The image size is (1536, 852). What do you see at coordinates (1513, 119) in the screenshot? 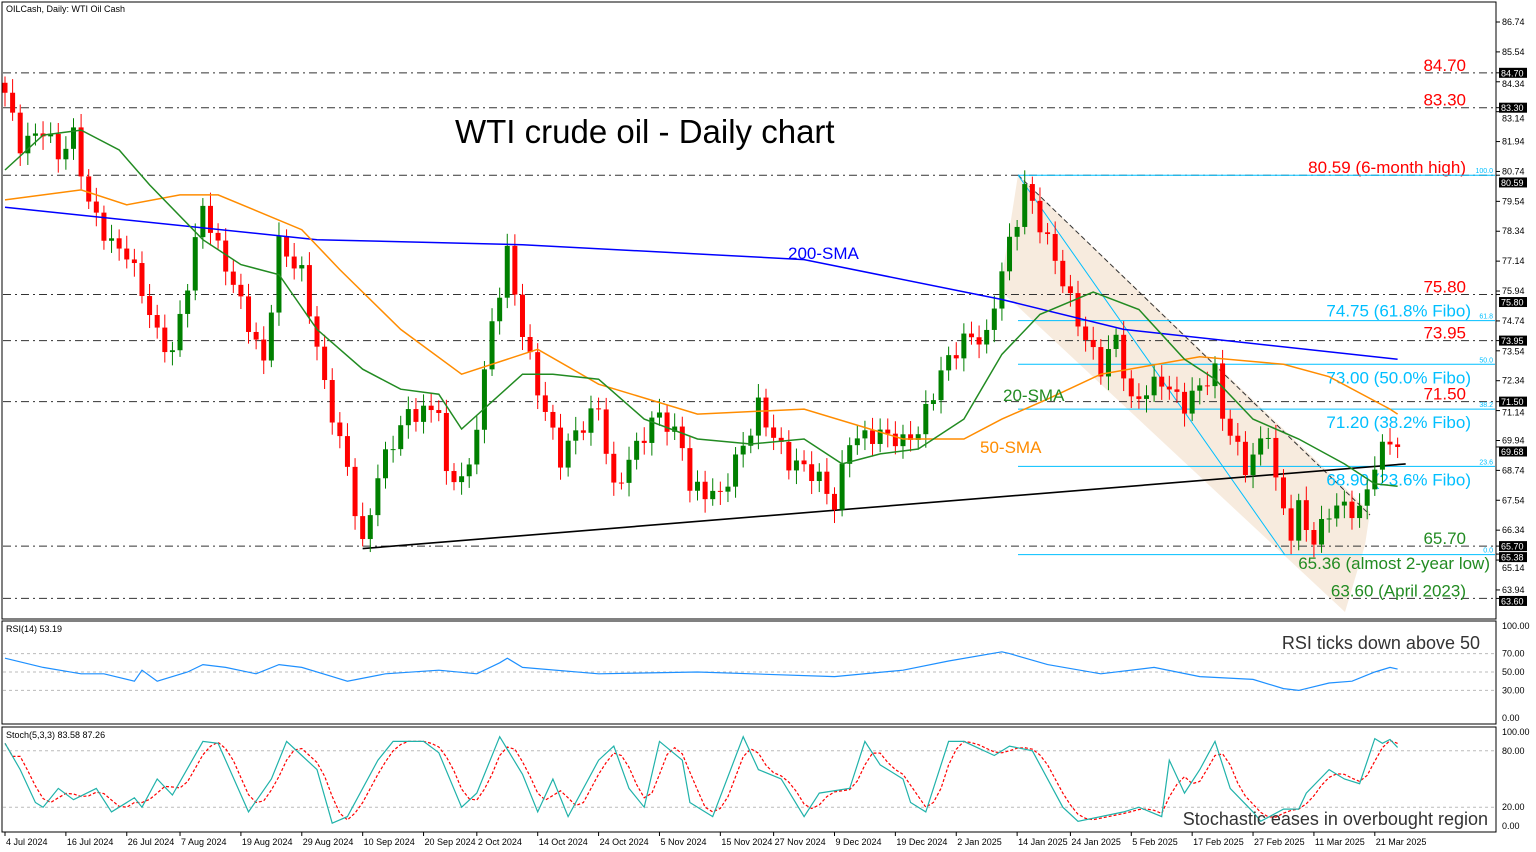
I see `y-tick-label: 83.14` at bounding box center [1513, 119].